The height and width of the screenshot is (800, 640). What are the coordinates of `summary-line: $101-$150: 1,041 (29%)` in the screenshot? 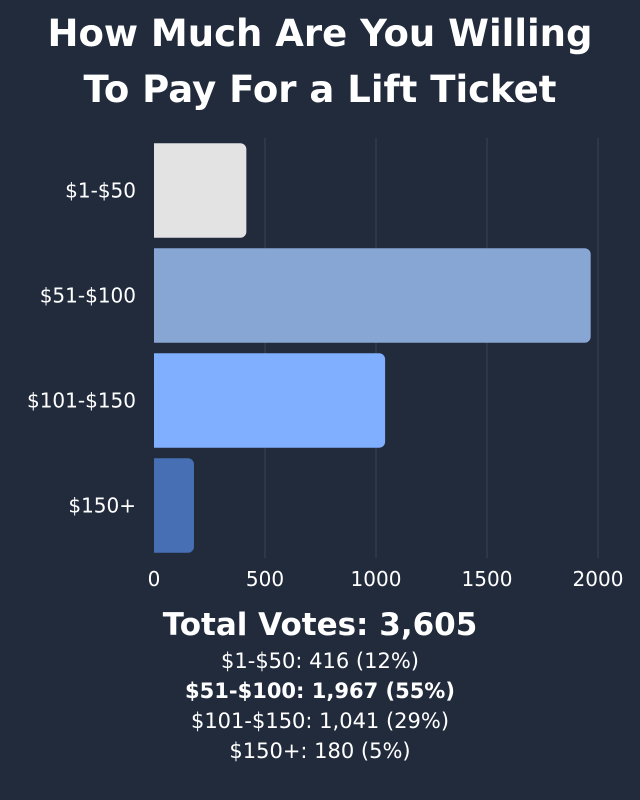 It's located at (320, 721).